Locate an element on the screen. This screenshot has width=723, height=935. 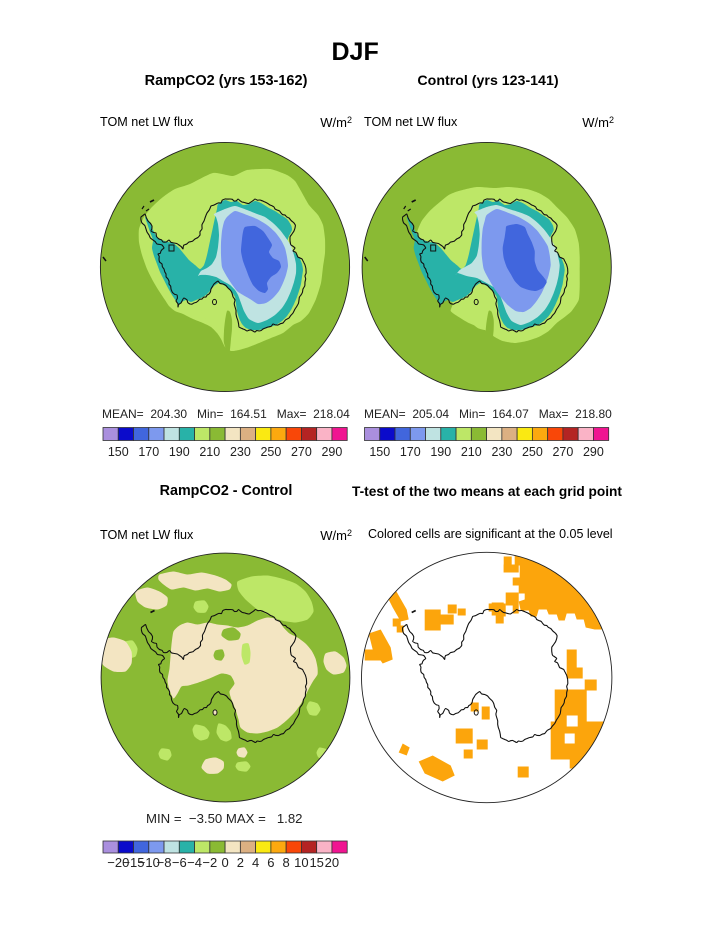
svg-text: −20 is located at coordinates (118, 862).